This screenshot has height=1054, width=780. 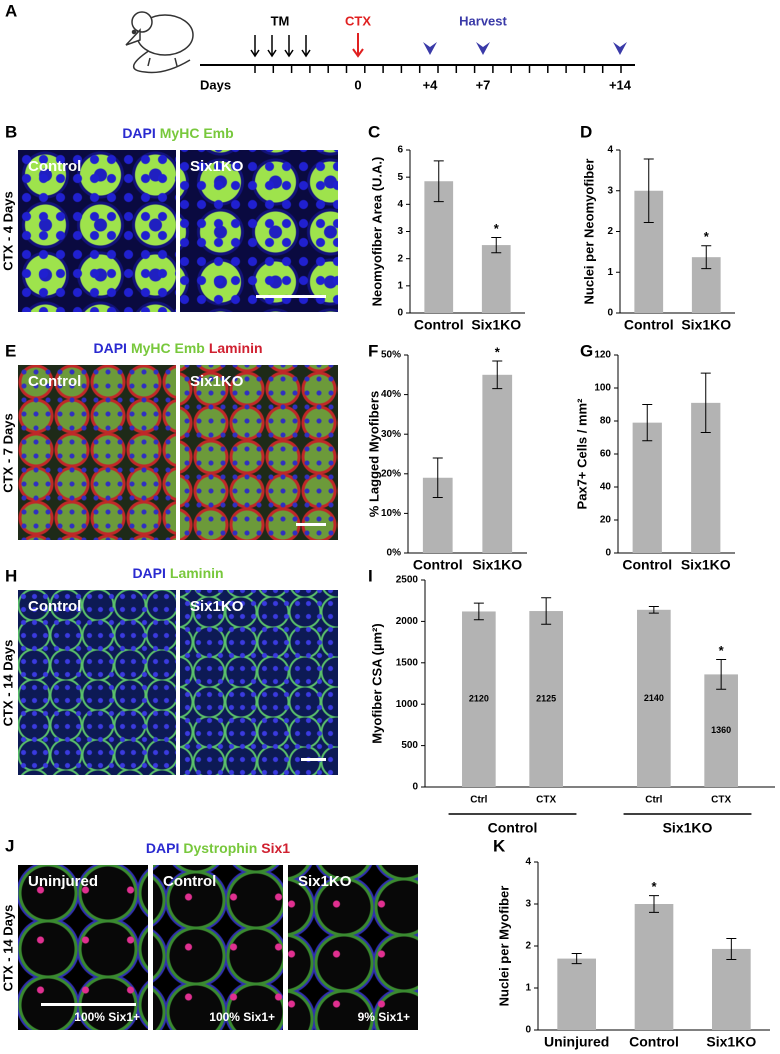 I want to click on y-tick-label: 30%, so click(x=391, y=434).